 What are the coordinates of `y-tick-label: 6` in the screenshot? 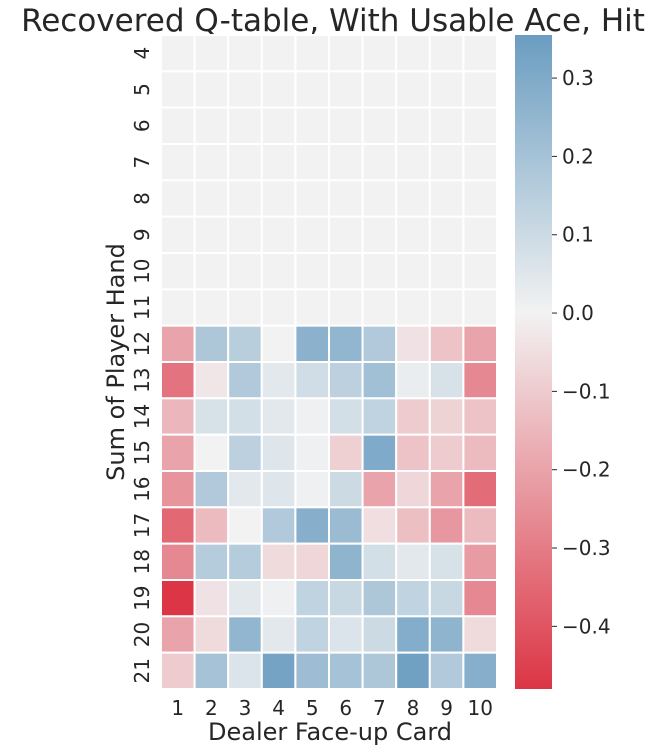 It's located at (142, 125).